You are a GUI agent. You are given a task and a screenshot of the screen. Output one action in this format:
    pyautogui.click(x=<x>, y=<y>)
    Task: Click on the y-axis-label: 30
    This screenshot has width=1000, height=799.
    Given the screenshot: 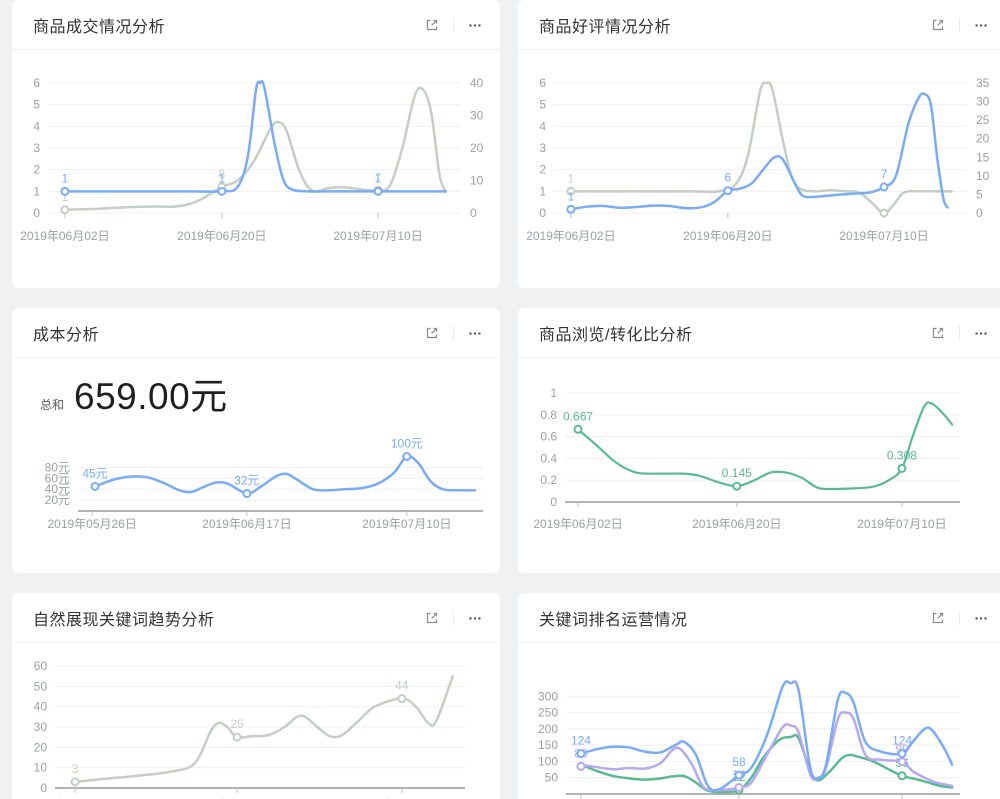 What is the action you would take?
    pyautogui.click(x=41, y=727)
    